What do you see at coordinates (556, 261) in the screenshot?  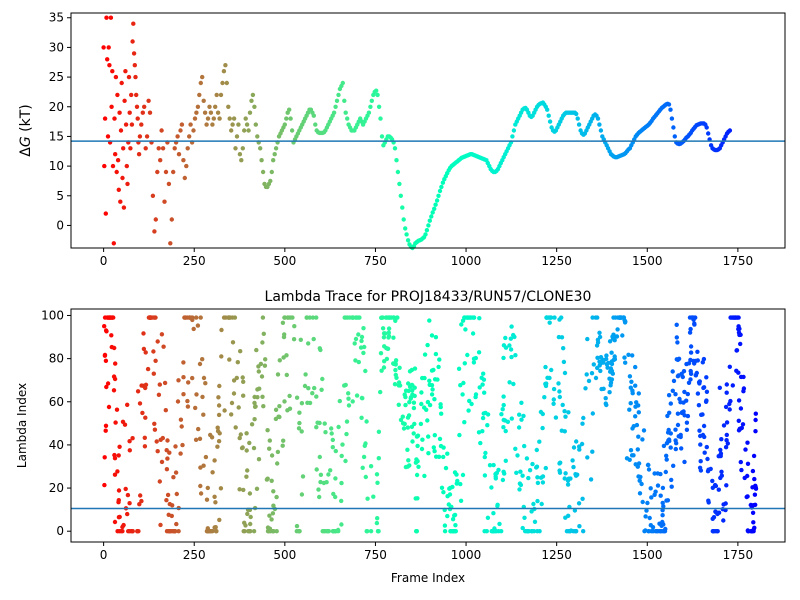 I see `delta-g-x-tick-label: 1250` at bounding box center [556, 261].